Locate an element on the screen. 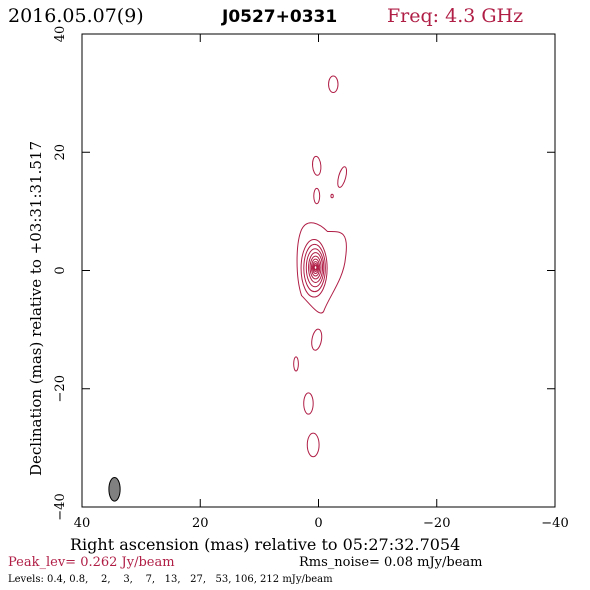 The image size is (590, 590). core-outer-contour is located at coordinates (321, 268).